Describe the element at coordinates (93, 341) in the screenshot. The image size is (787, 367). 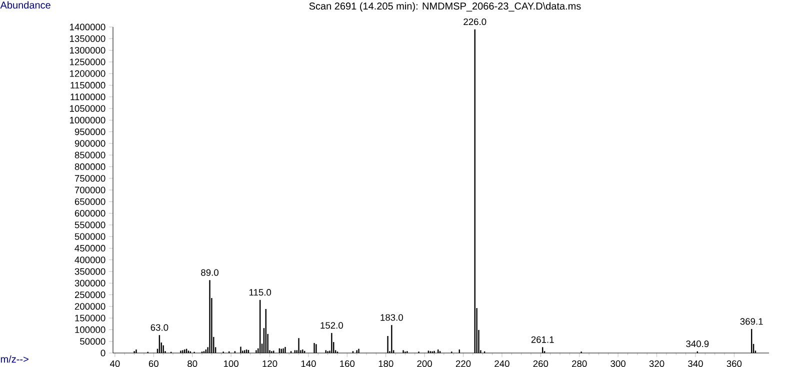
I see `y-tick-label: 50000` at that location.